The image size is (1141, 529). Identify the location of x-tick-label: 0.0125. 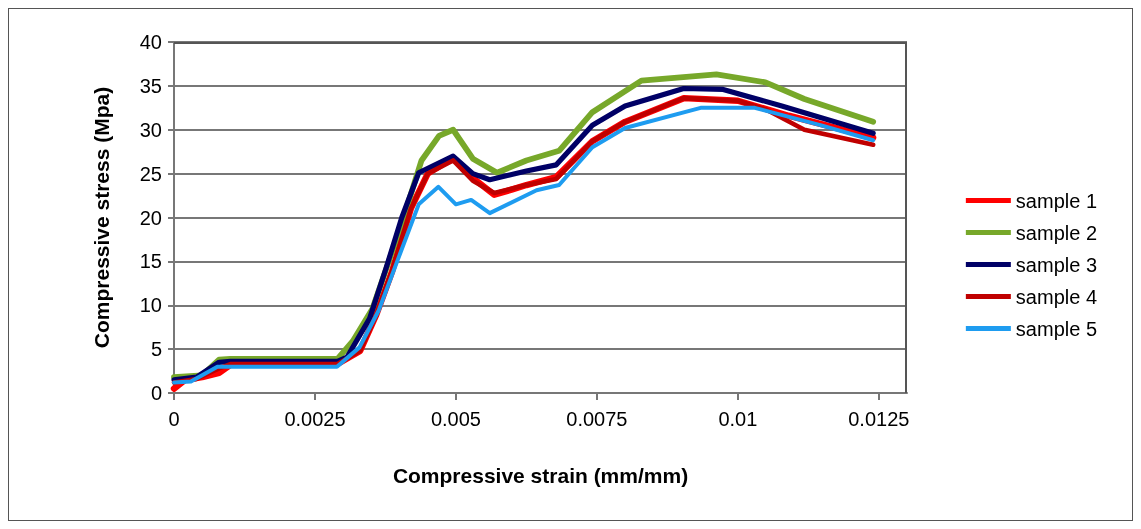
(879, 419).